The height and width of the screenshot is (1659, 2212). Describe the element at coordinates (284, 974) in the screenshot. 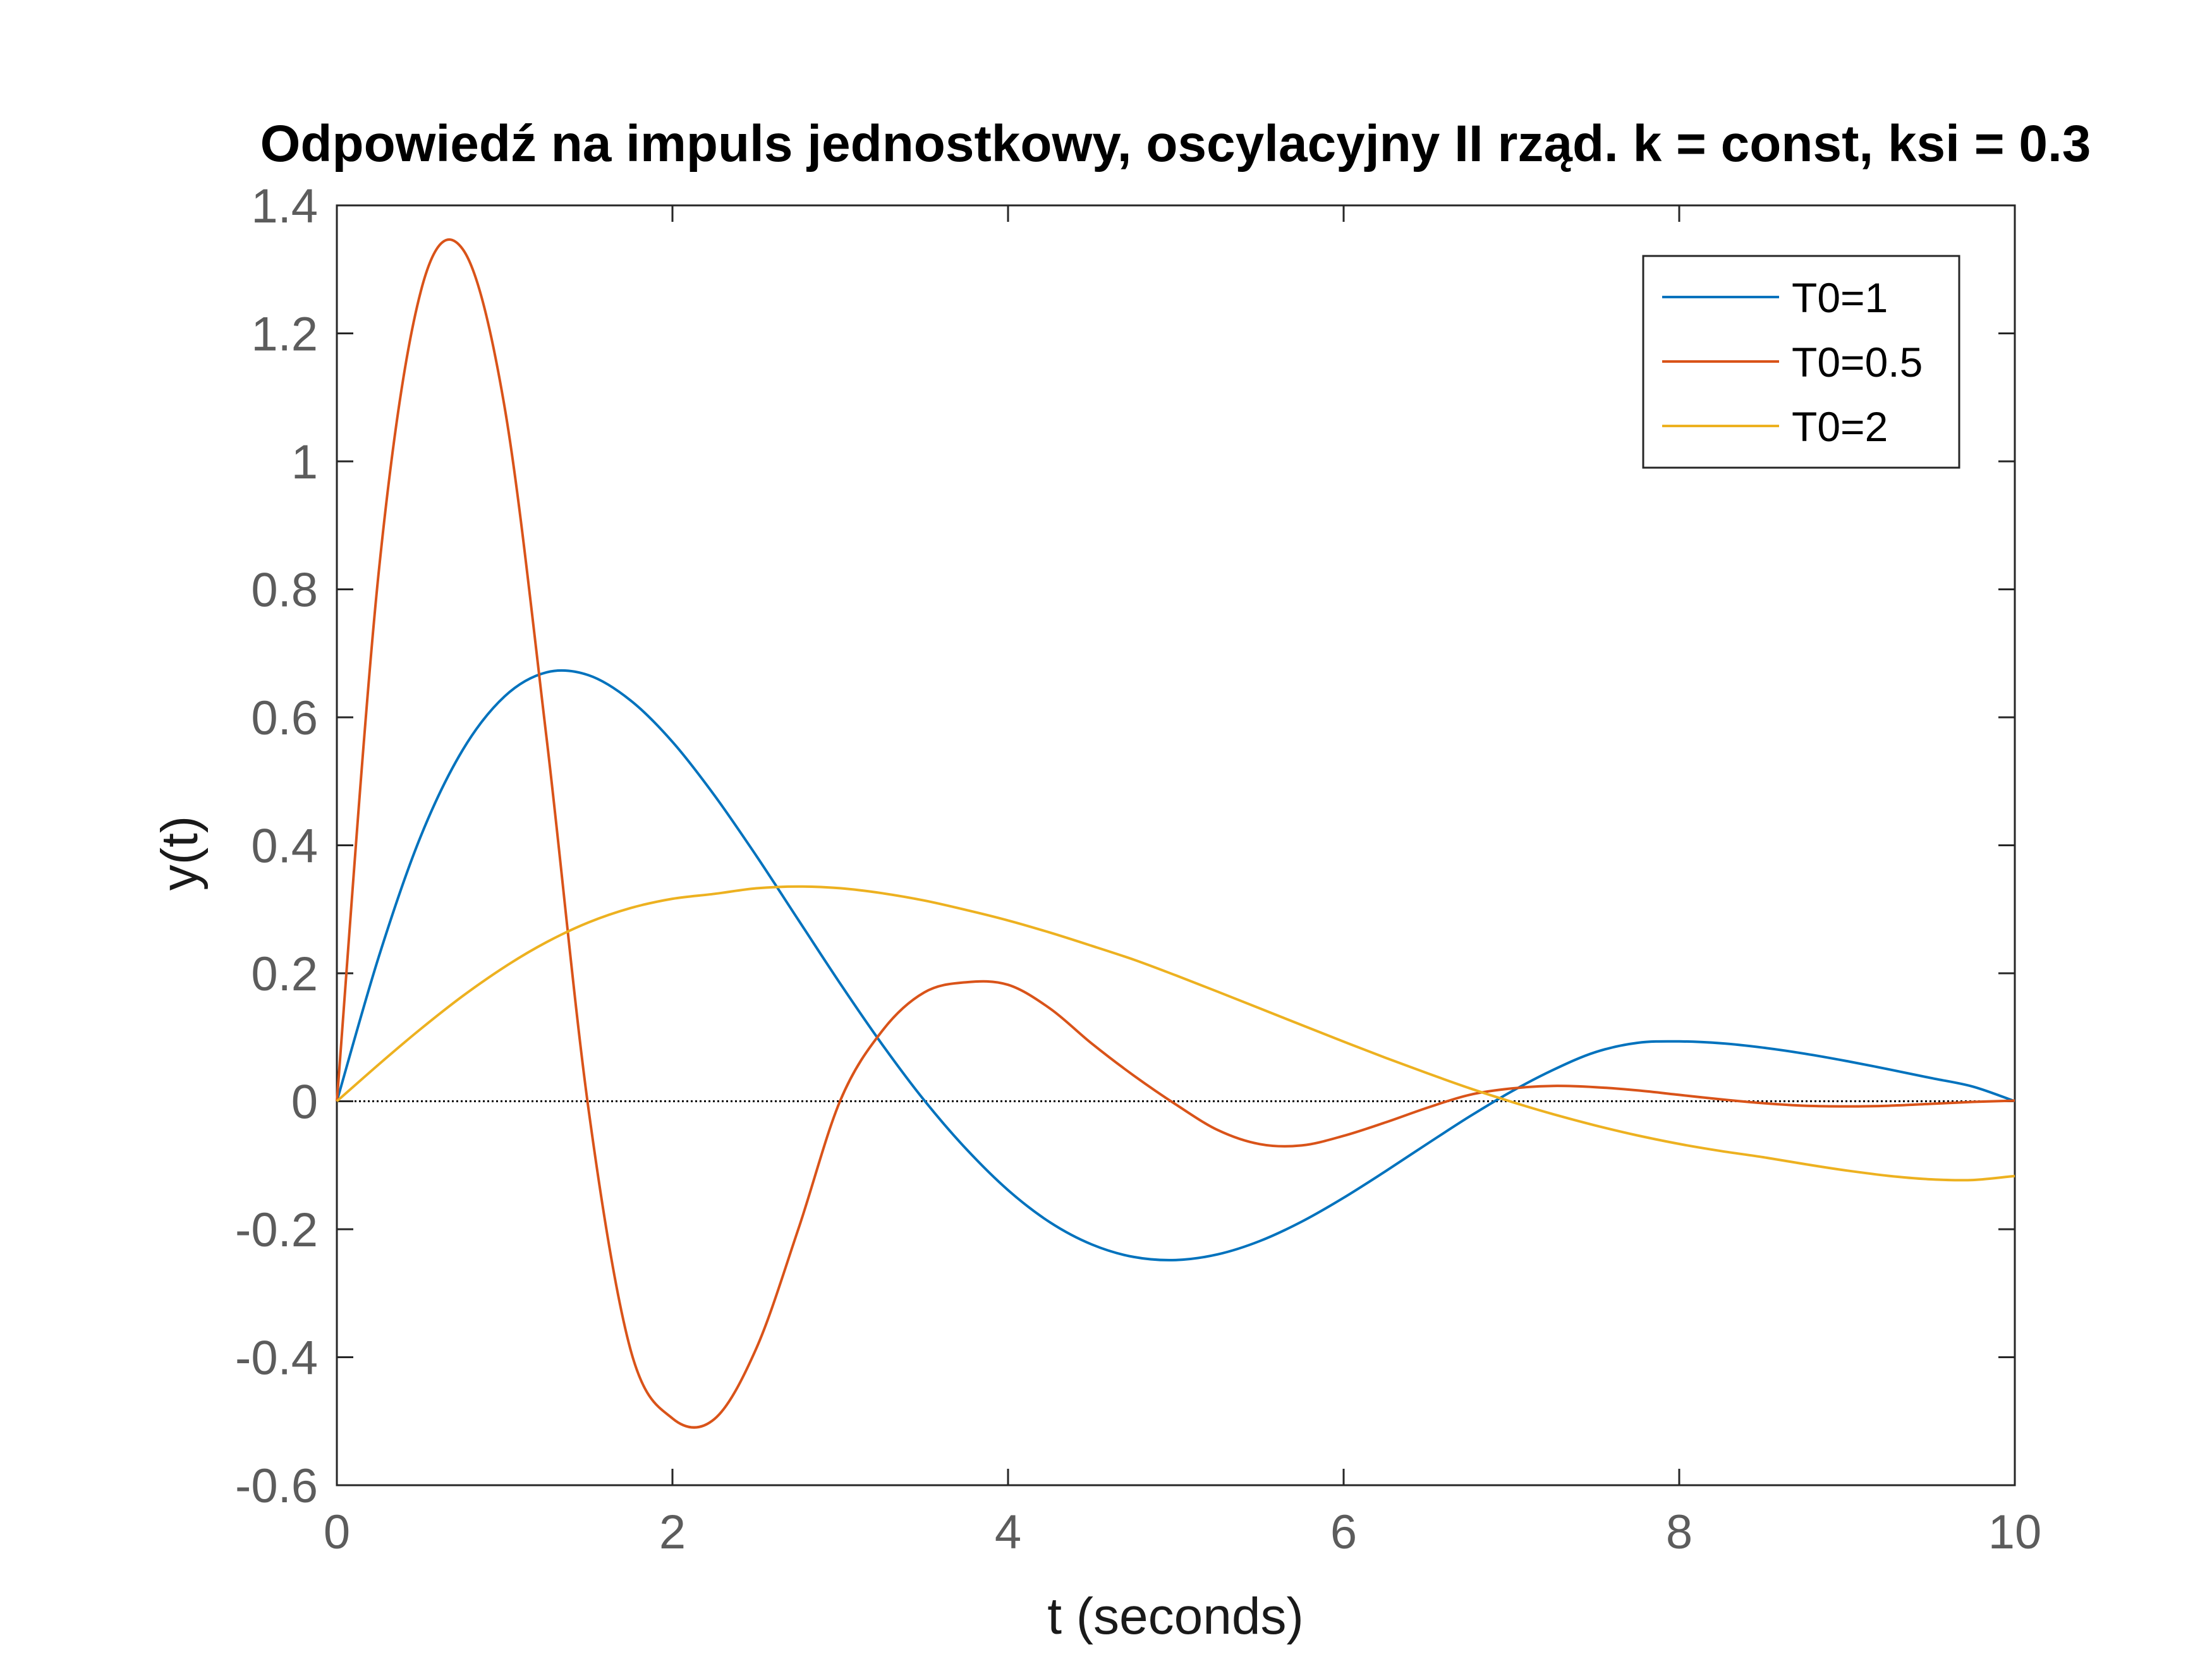

I see `y-tick-label: 0.2` at that location.